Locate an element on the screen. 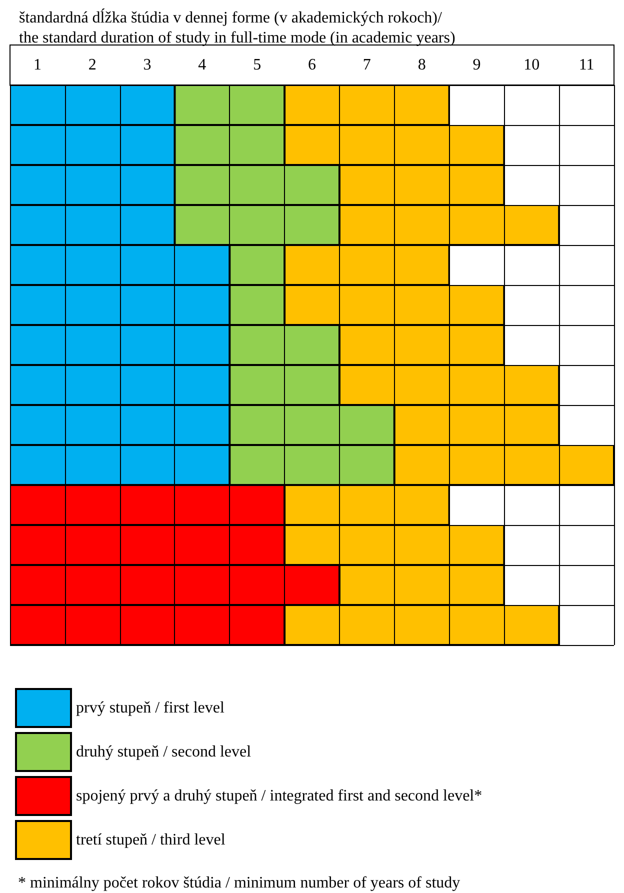 The height and width of the screenshot is (893, 624). x-tick-label: 1 is located at coordinates (37, 65).